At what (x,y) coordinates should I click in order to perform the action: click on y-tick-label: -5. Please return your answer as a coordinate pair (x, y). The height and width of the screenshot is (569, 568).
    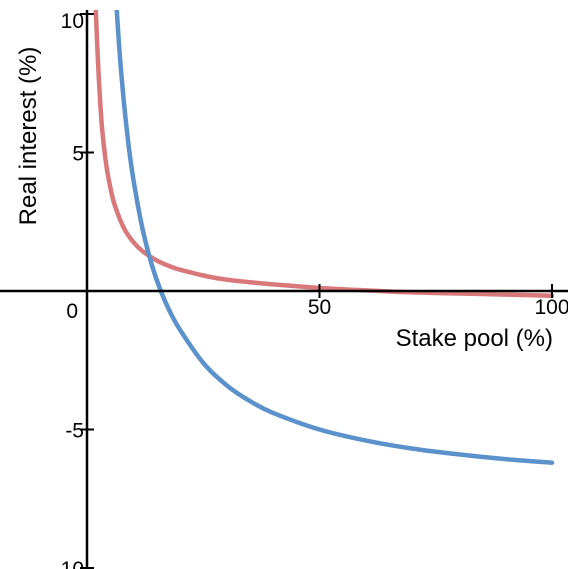
    Looking at the image, I should click on (74, 431).